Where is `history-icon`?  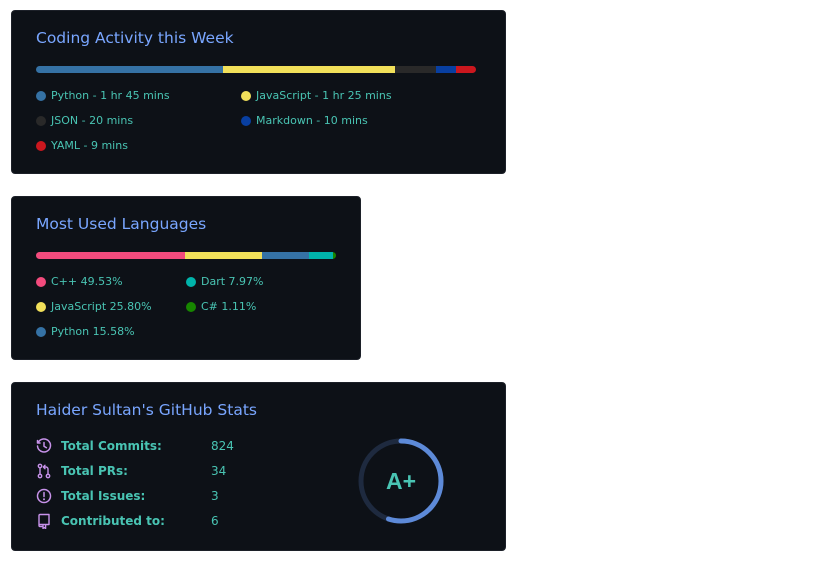
history-icon is located at coordinates (44, 445).